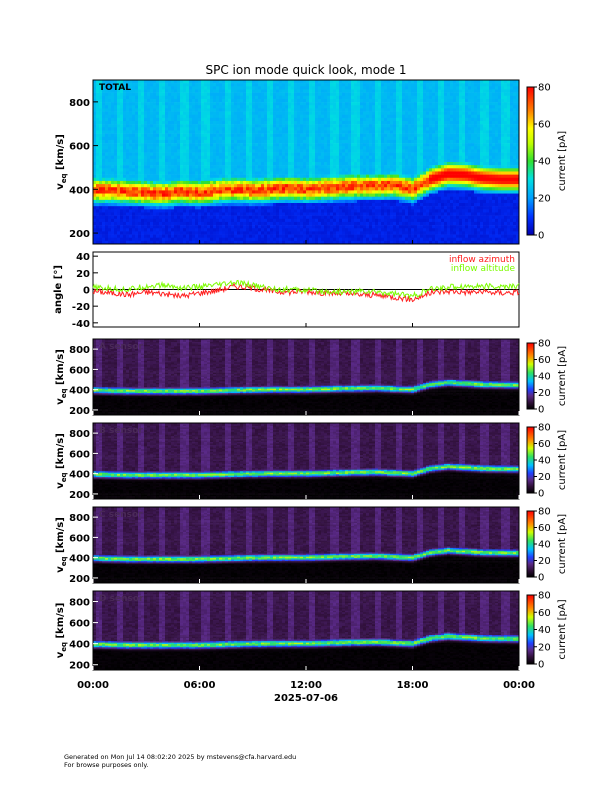  What do you see at coordinates (79, 391) in the screenshot?
I see `a-ytick-label: 400` at bounding box center [79, 391].